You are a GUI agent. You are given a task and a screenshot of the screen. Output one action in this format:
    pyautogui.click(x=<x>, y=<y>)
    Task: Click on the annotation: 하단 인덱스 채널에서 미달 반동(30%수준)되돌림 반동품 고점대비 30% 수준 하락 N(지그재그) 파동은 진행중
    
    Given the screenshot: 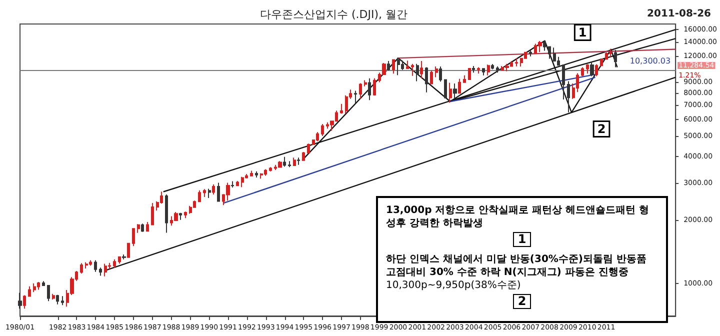 What is the action you would take?
    pyautogui.click(x=517, y=266)
    